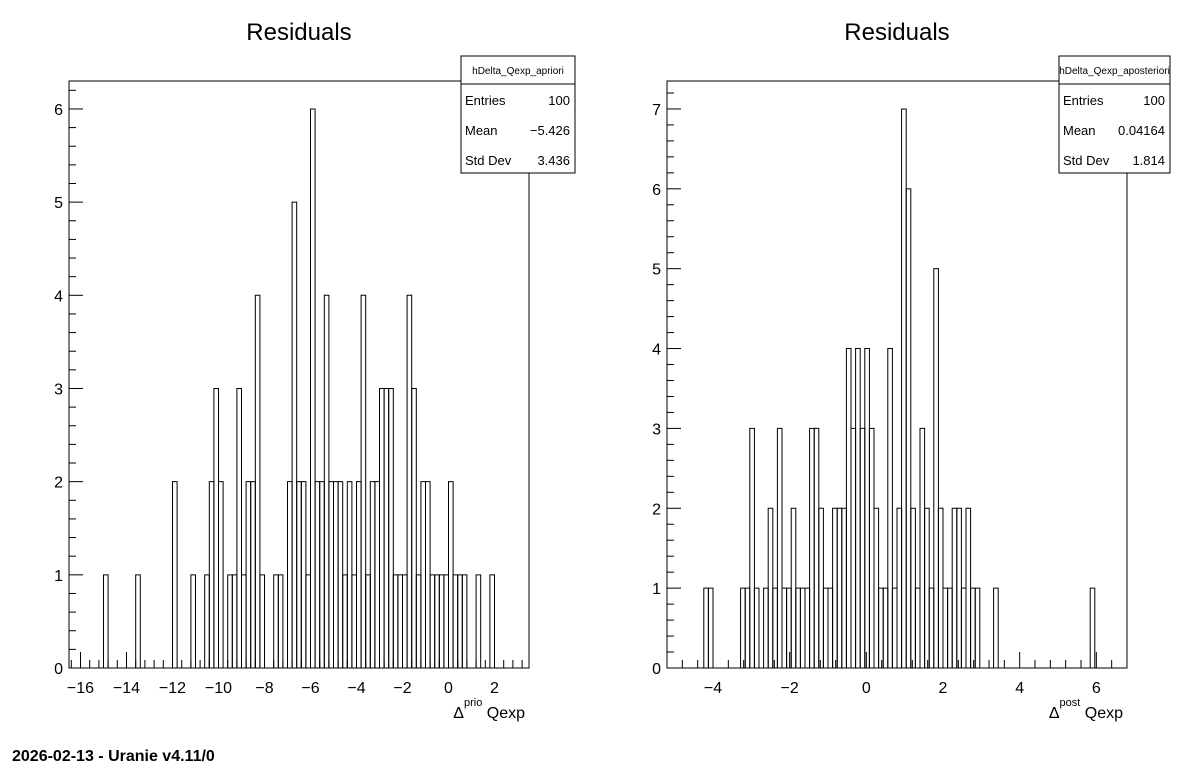 The height and width of the screenshot is (772, 1196). What do you see at coordinates (58, 296) in the screenshot?
I see `y-tick-label: 4` at bounding box center [58, 296].